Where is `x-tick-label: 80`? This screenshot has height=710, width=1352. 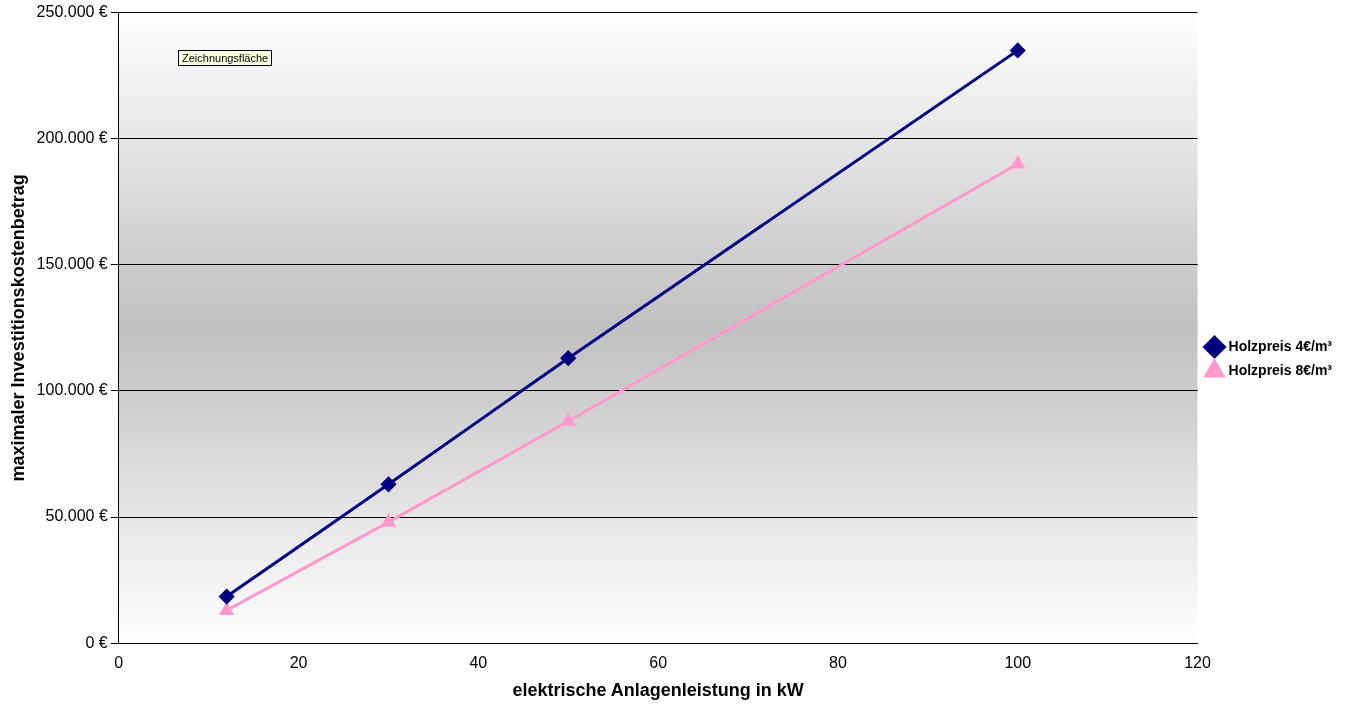
x-tick-label: 80 is located at coordinates (838, 663).